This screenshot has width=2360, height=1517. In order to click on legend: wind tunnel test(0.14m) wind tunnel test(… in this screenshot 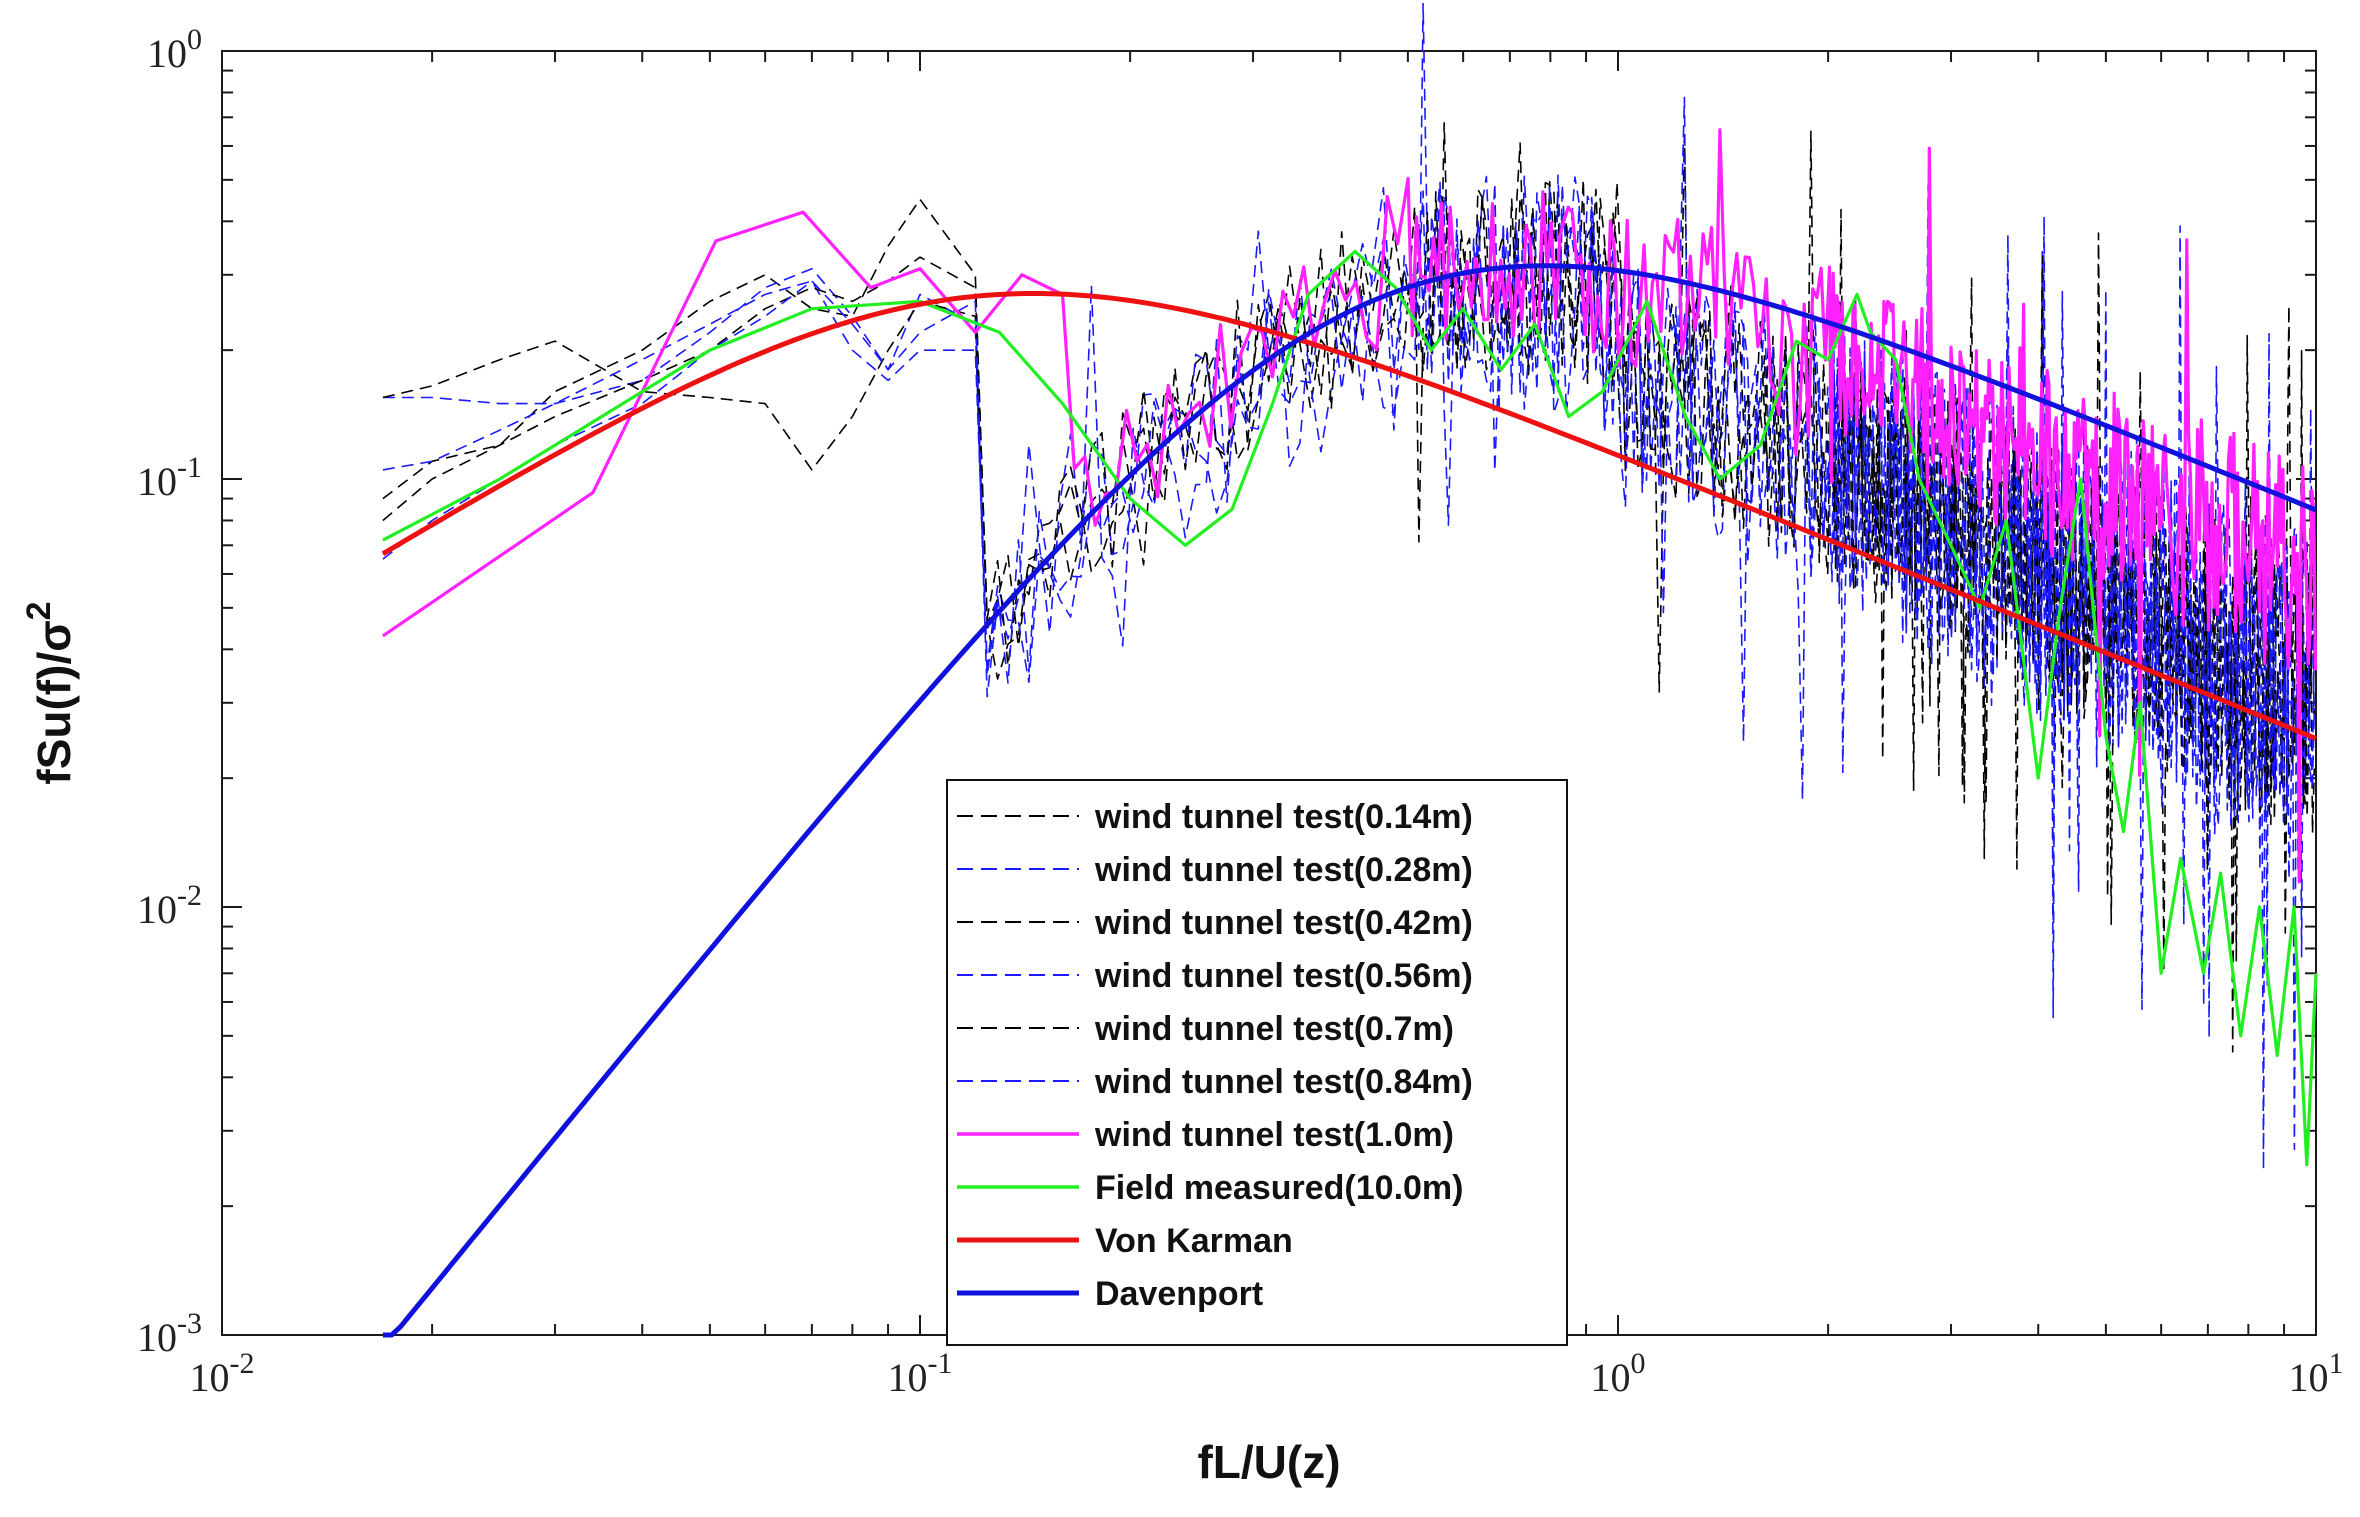, I will do `click(1257, 1062)`.